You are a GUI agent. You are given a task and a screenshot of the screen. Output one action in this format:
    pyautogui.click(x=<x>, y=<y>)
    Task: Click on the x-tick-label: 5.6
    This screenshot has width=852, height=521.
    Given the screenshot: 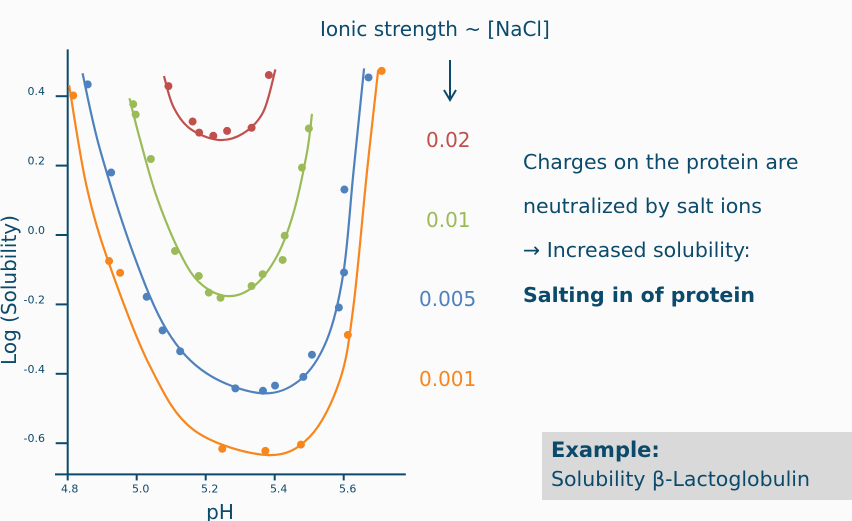 What is the action you would take?
    pyautogui.click(x=348, y=488)
    